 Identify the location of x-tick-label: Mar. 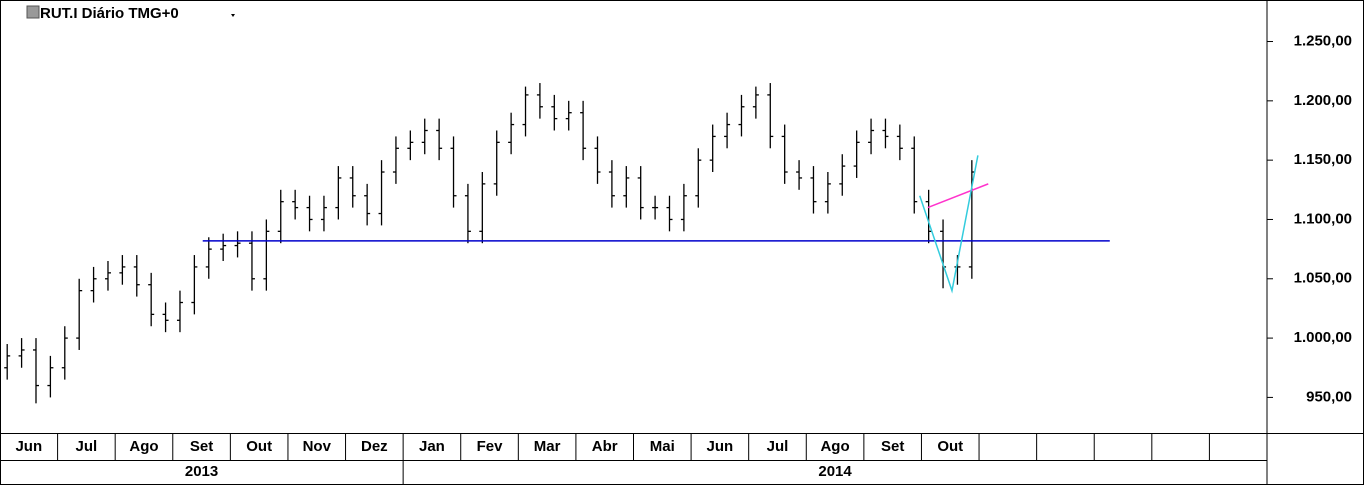
(547, 446).